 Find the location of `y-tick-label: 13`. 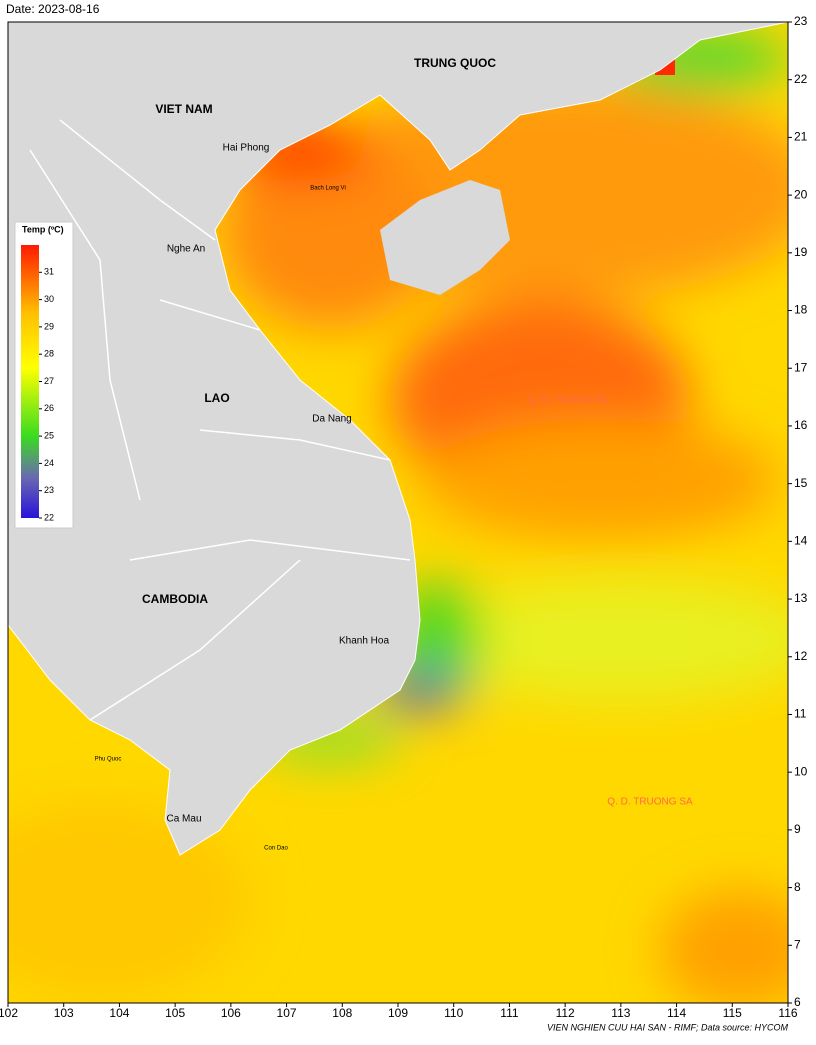

y-tick-label: 13 is located at coordinates (801, 598).